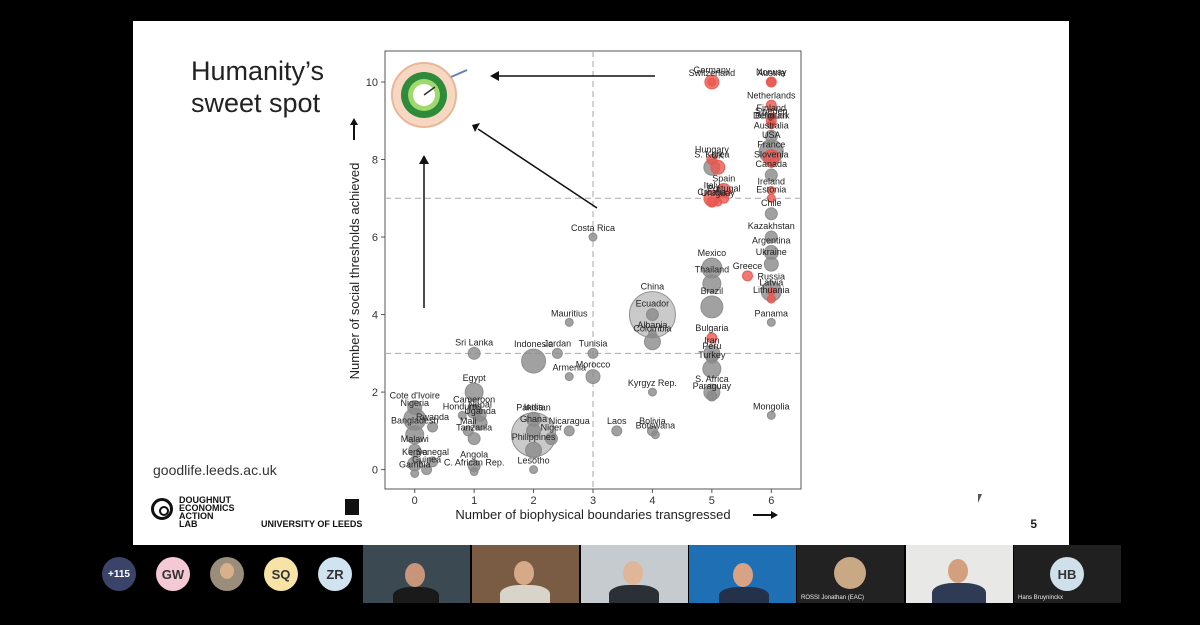 The height and width of the screenshot is (625, 1200). What do you see at coordinates (711, 192) in the screenshot?
I see `point-label: Croatia` at bounding box center [711, 192].